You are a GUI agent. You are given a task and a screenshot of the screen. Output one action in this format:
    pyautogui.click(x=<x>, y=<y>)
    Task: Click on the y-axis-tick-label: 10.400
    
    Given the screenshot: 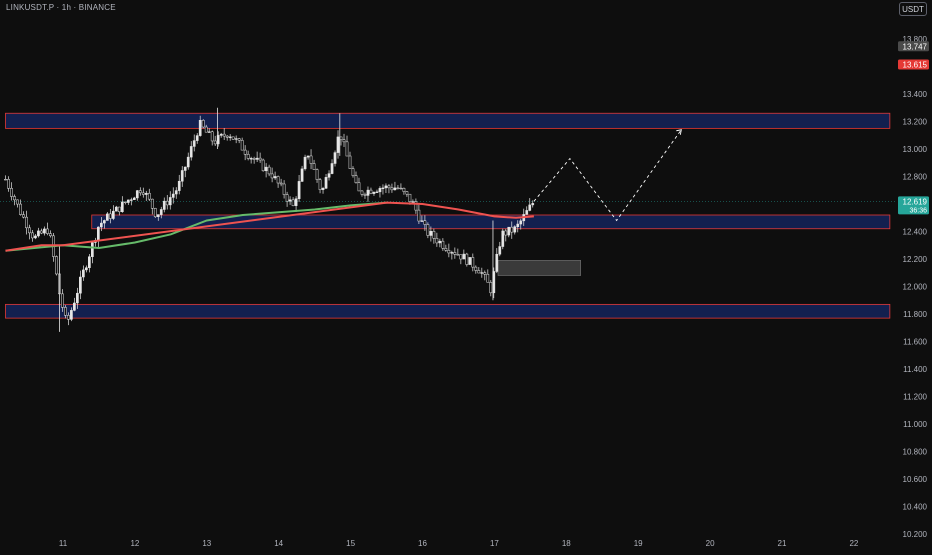 What is the action you would take?
    pyautogui.click(x=915, y=507)
    